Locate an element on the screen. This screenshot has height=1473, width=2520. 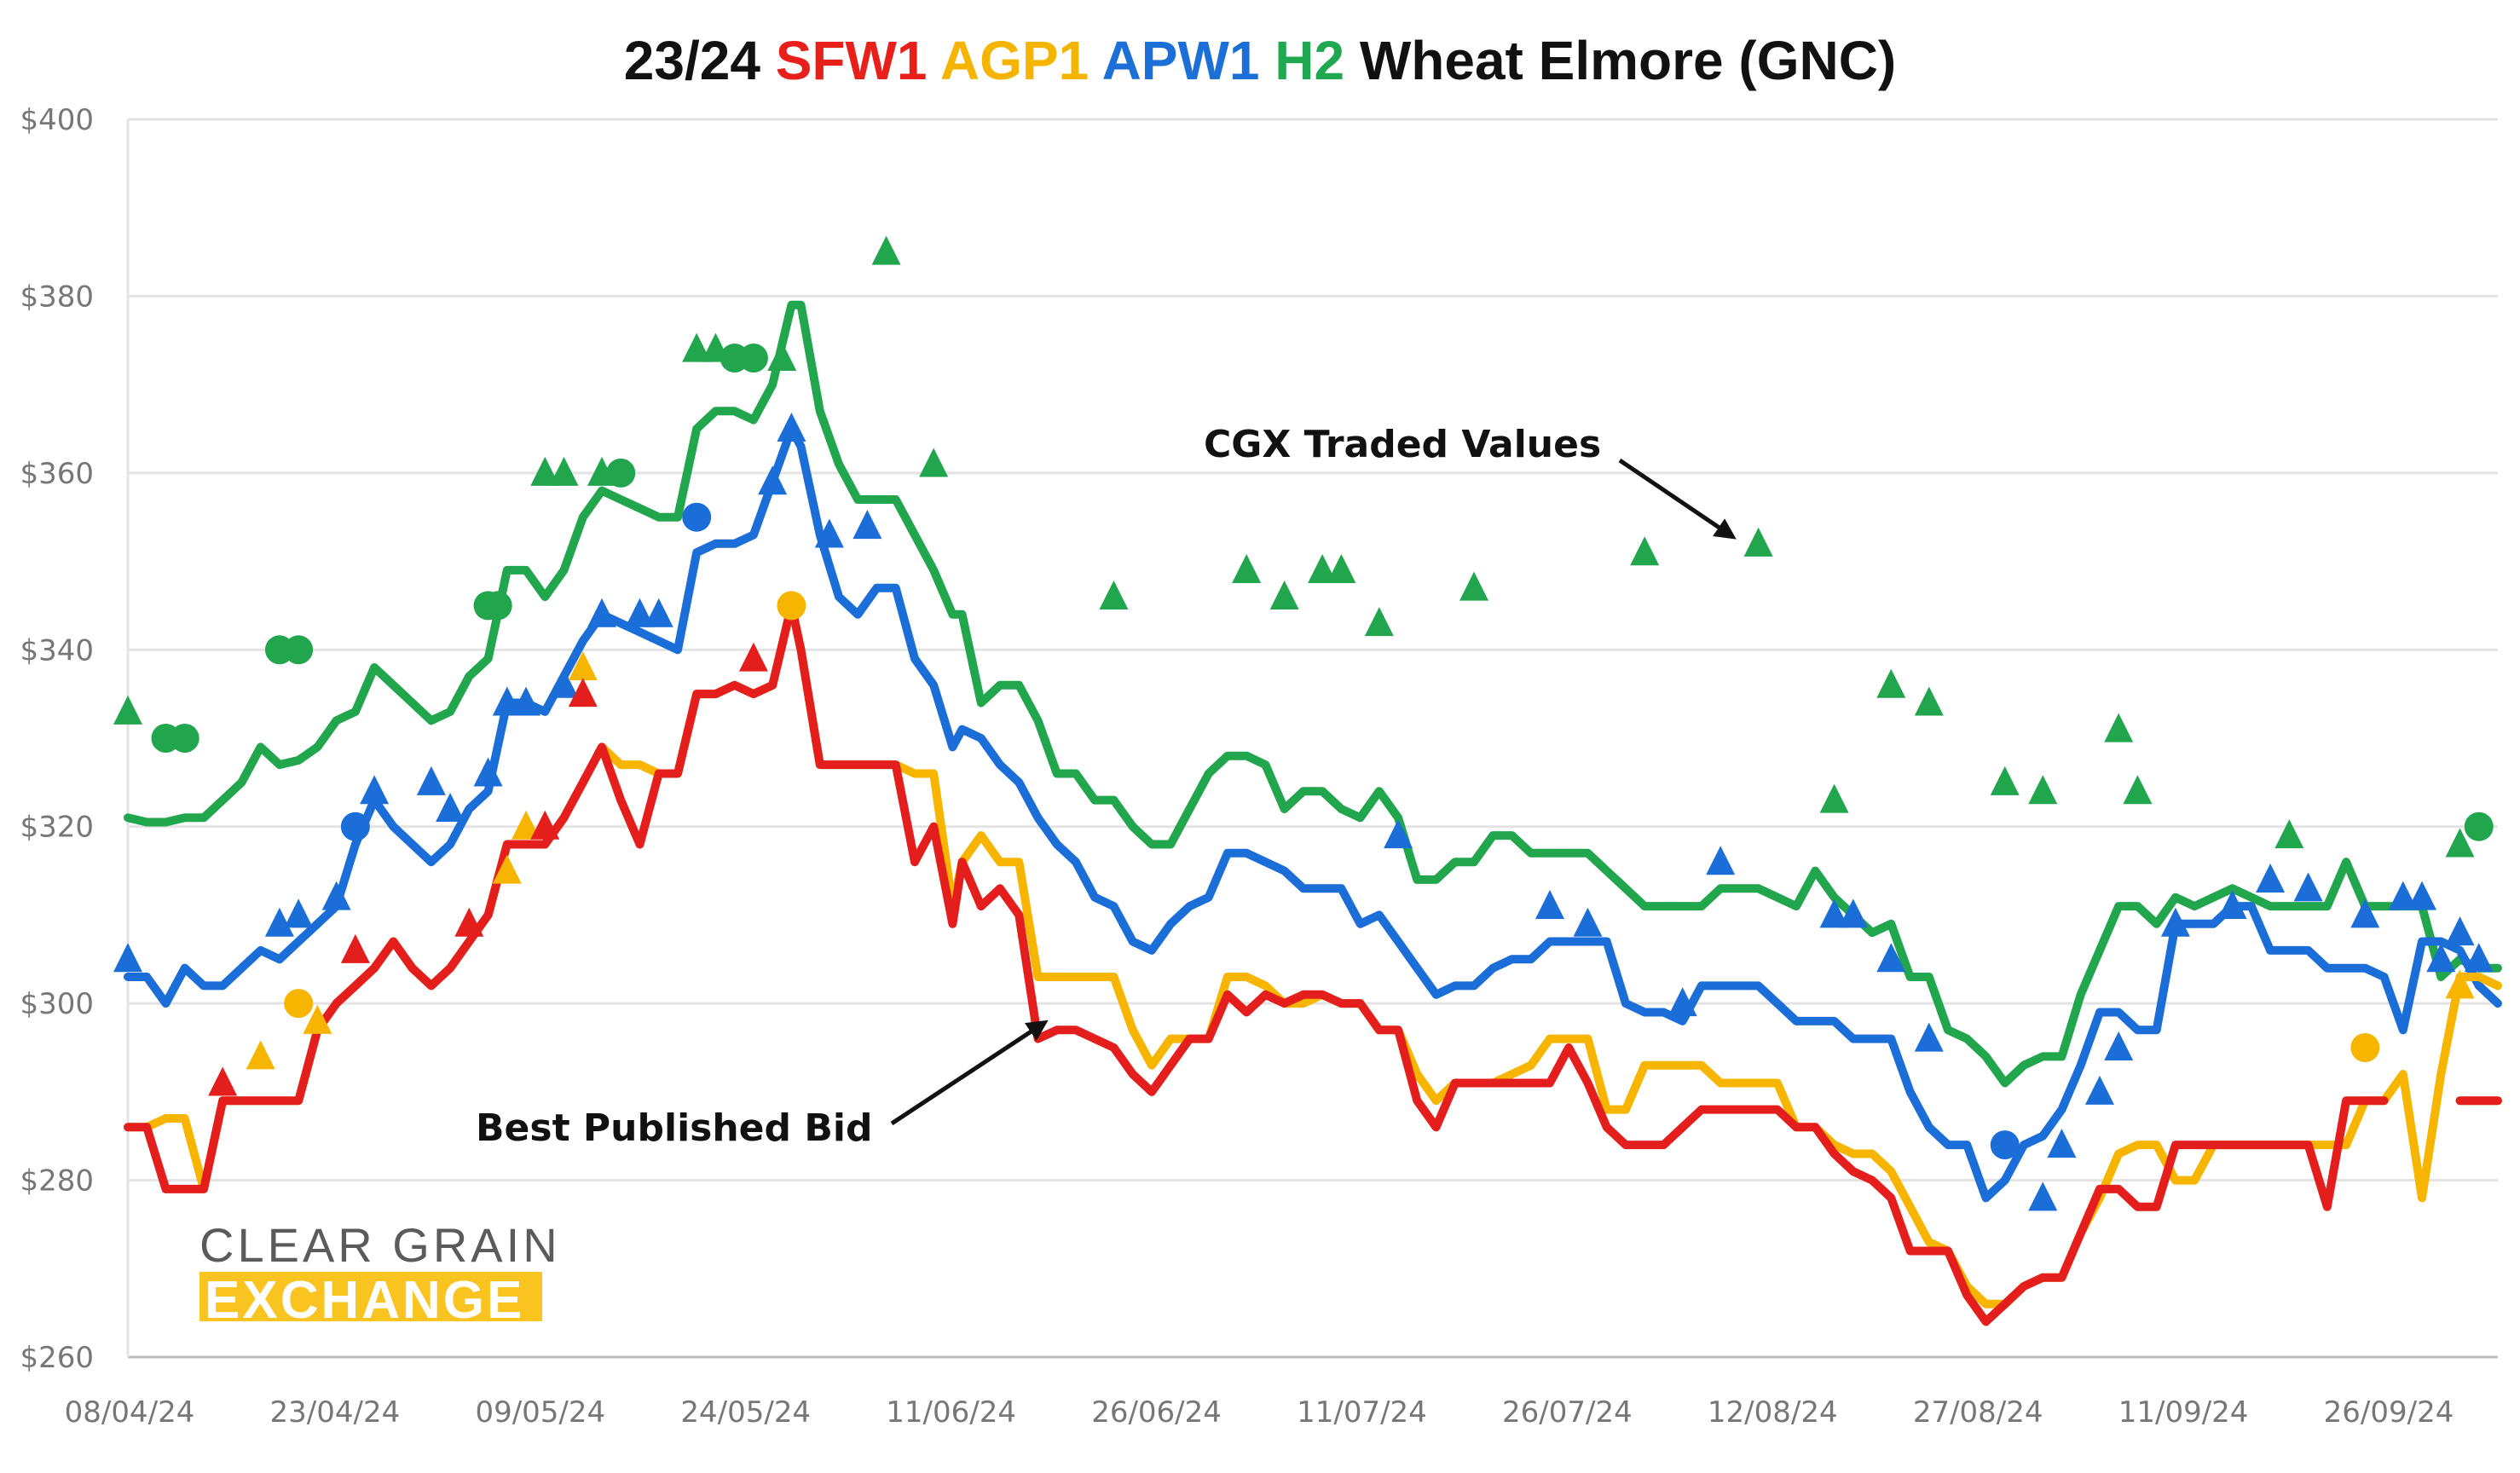
y-tick-label: $380 is located at coordinates (57, 297).